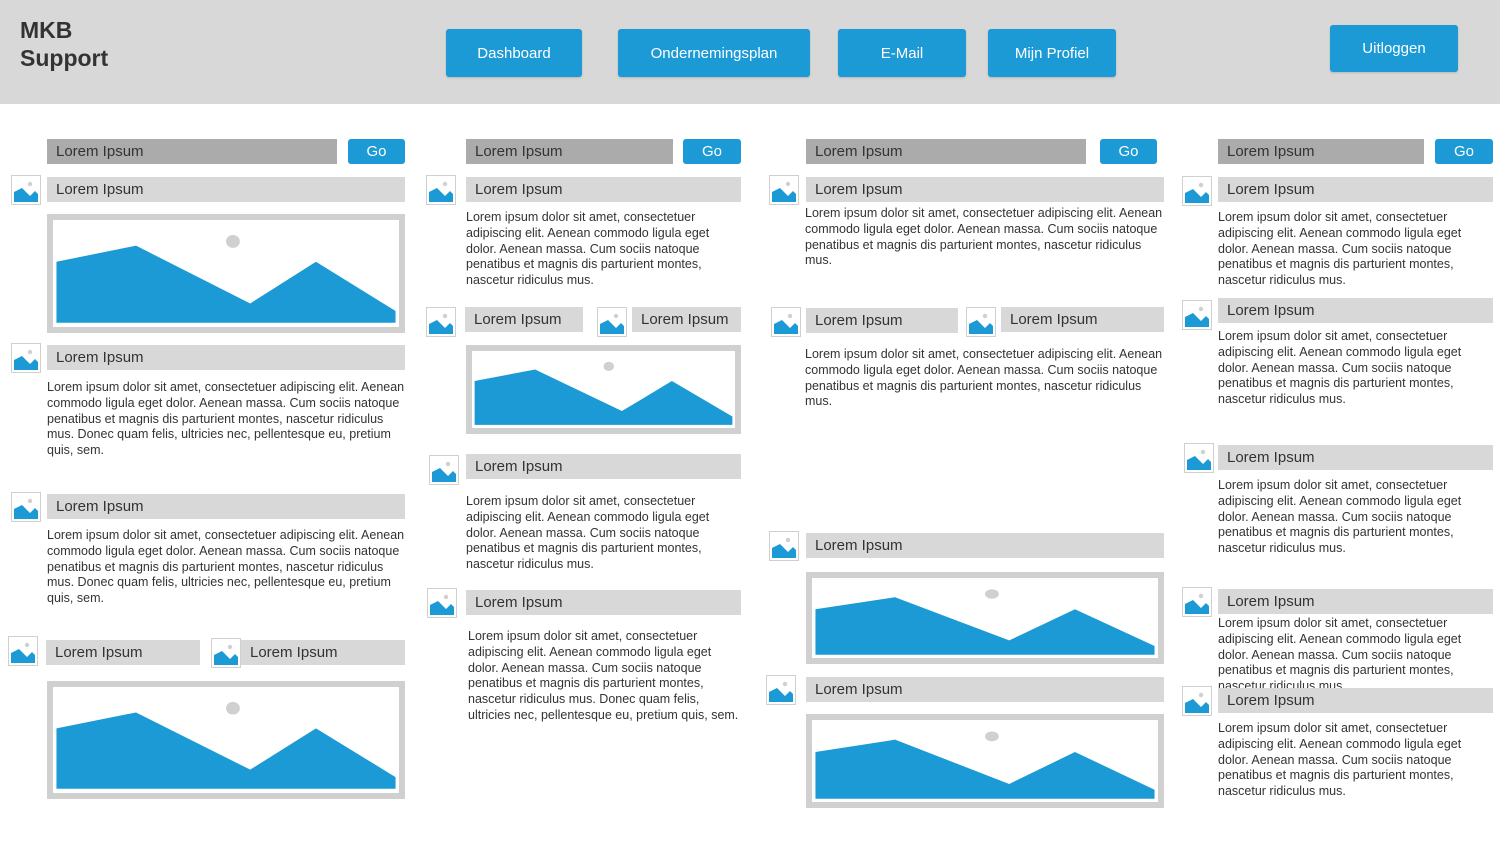 The image size is (1500, 845). Describe the element at coordinates (1052, 53) in the screenshot. I see `nav-profile-button: Mijn Profiel` at that location.